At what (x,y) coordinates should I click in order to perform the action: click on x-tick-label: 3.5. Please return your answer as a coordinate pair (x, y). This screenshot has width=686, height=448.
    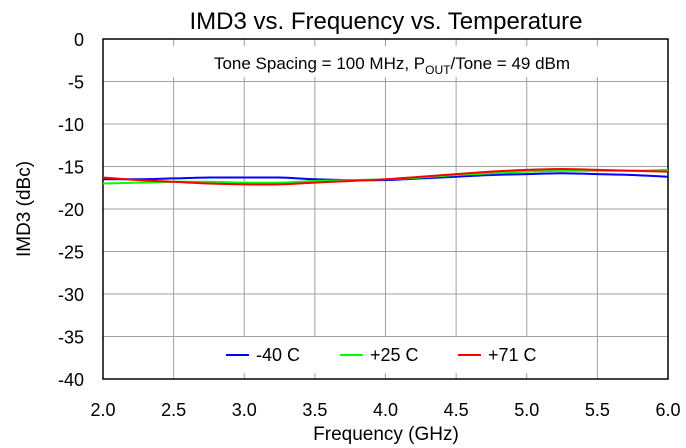
    Looking at the image, I should click on (314, 410).